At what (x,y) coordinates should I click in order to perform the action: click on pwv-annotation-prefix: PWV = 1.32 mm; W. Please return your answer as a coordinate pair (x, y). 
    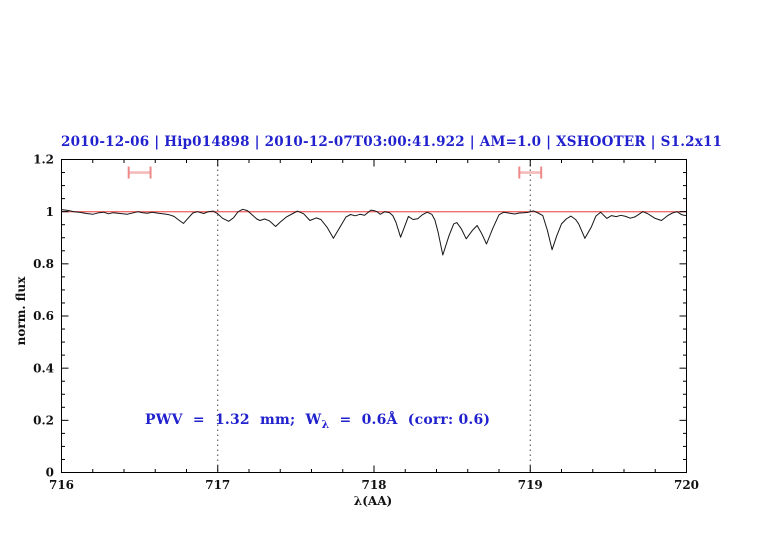
    Looking at the image, I should click on (233, 420).